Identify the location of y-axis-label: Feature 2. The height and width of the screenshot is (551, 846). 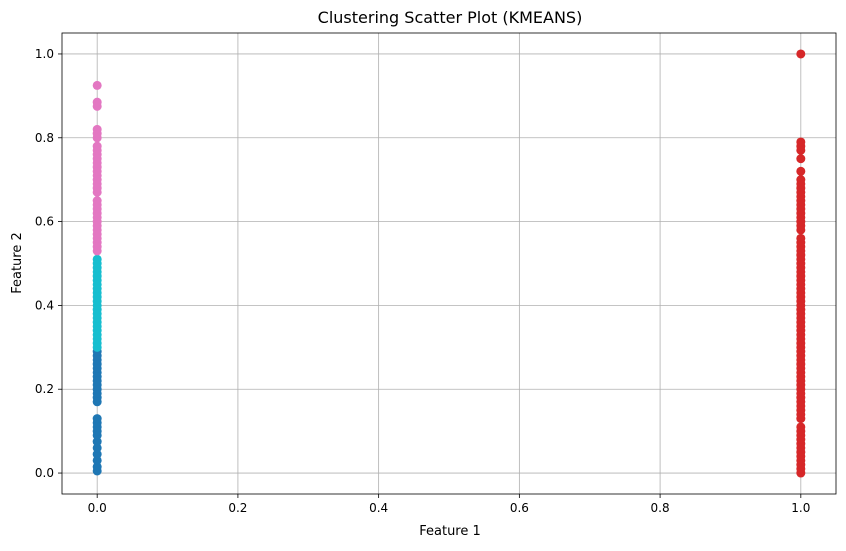
(17, 263).